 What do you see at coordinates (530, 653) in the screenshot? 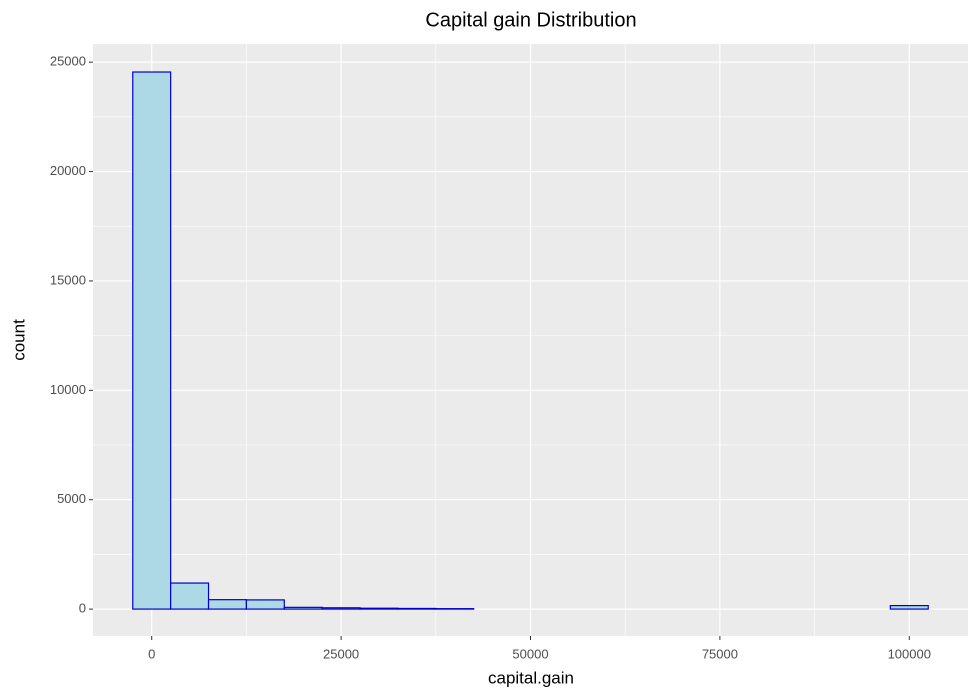
I see `x-tick-label: 50000` at bounding box center [530, 653].